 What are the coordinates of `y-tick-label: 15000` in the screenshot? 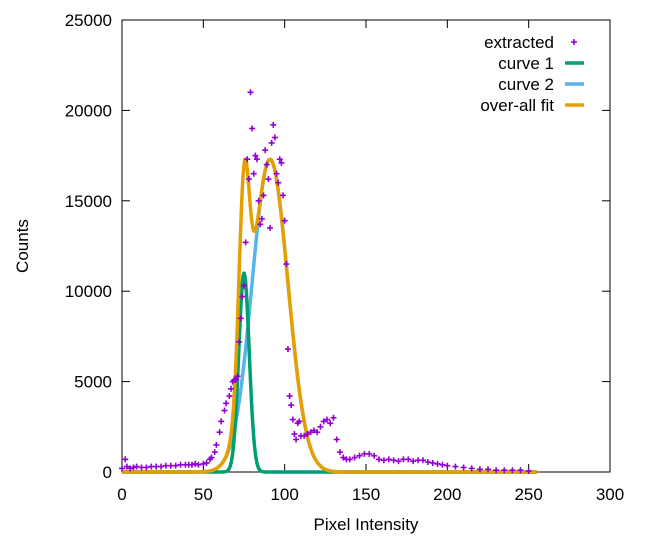 It's located at (88, 201).